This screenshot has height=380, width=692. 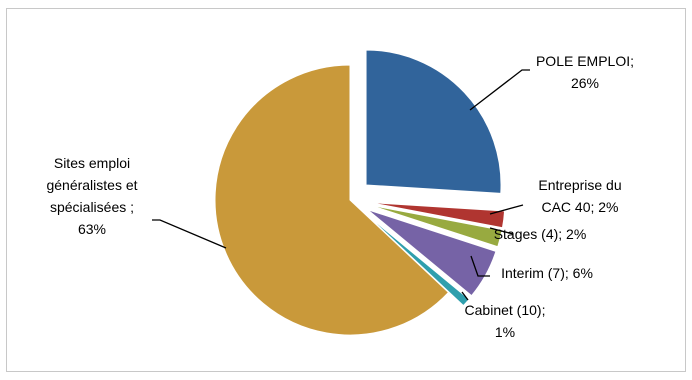 I want to click on slice-label-line: CAC 40; 2%, so click(x=579, y=207).